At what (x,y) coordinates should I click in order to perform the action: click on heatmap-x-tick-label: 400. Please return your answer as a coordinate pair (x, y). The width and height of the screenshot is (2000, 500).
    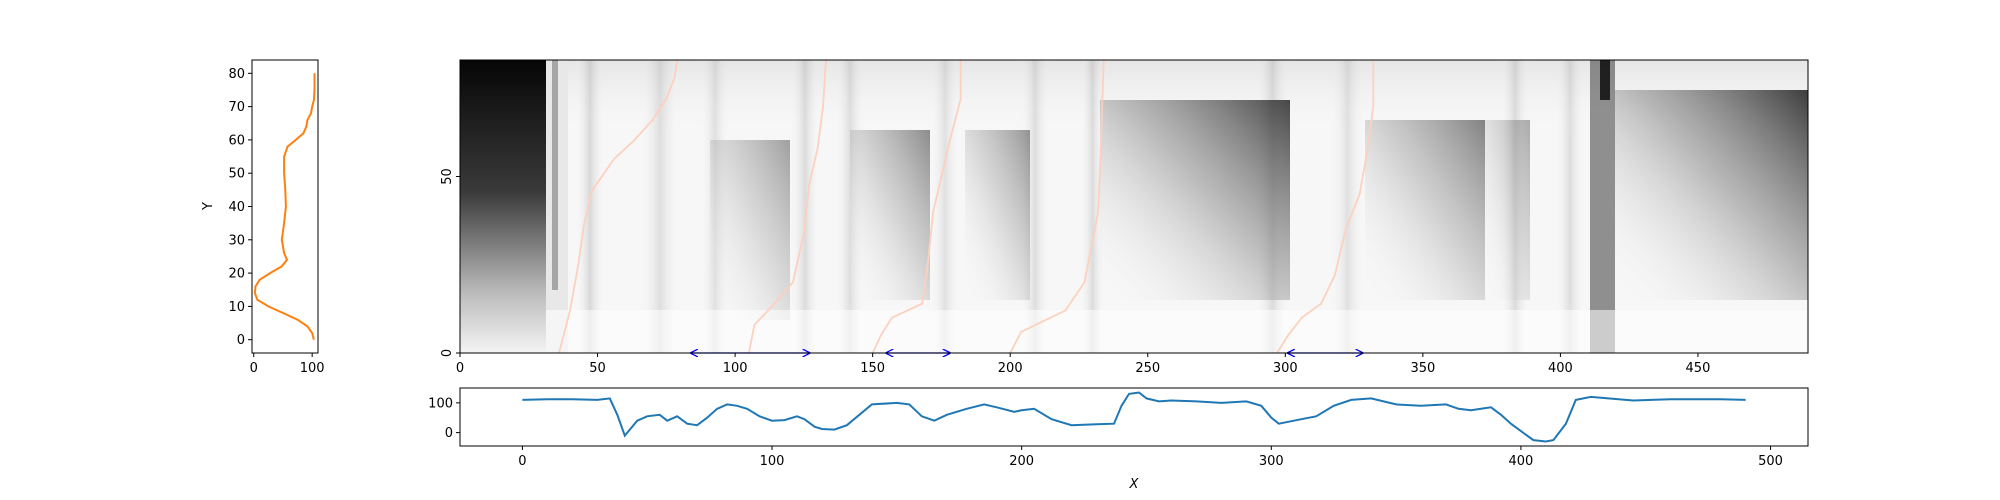
    Looking at the image, I should click on (1560, 368).